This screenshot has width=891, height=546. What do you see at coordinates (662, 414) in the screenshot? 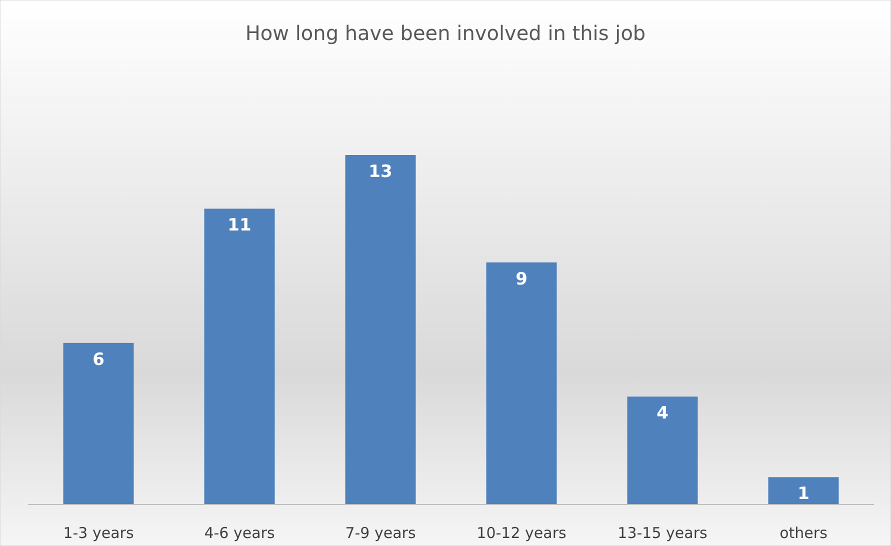
I see `data-label: 4` at bounding box center [662, 414].